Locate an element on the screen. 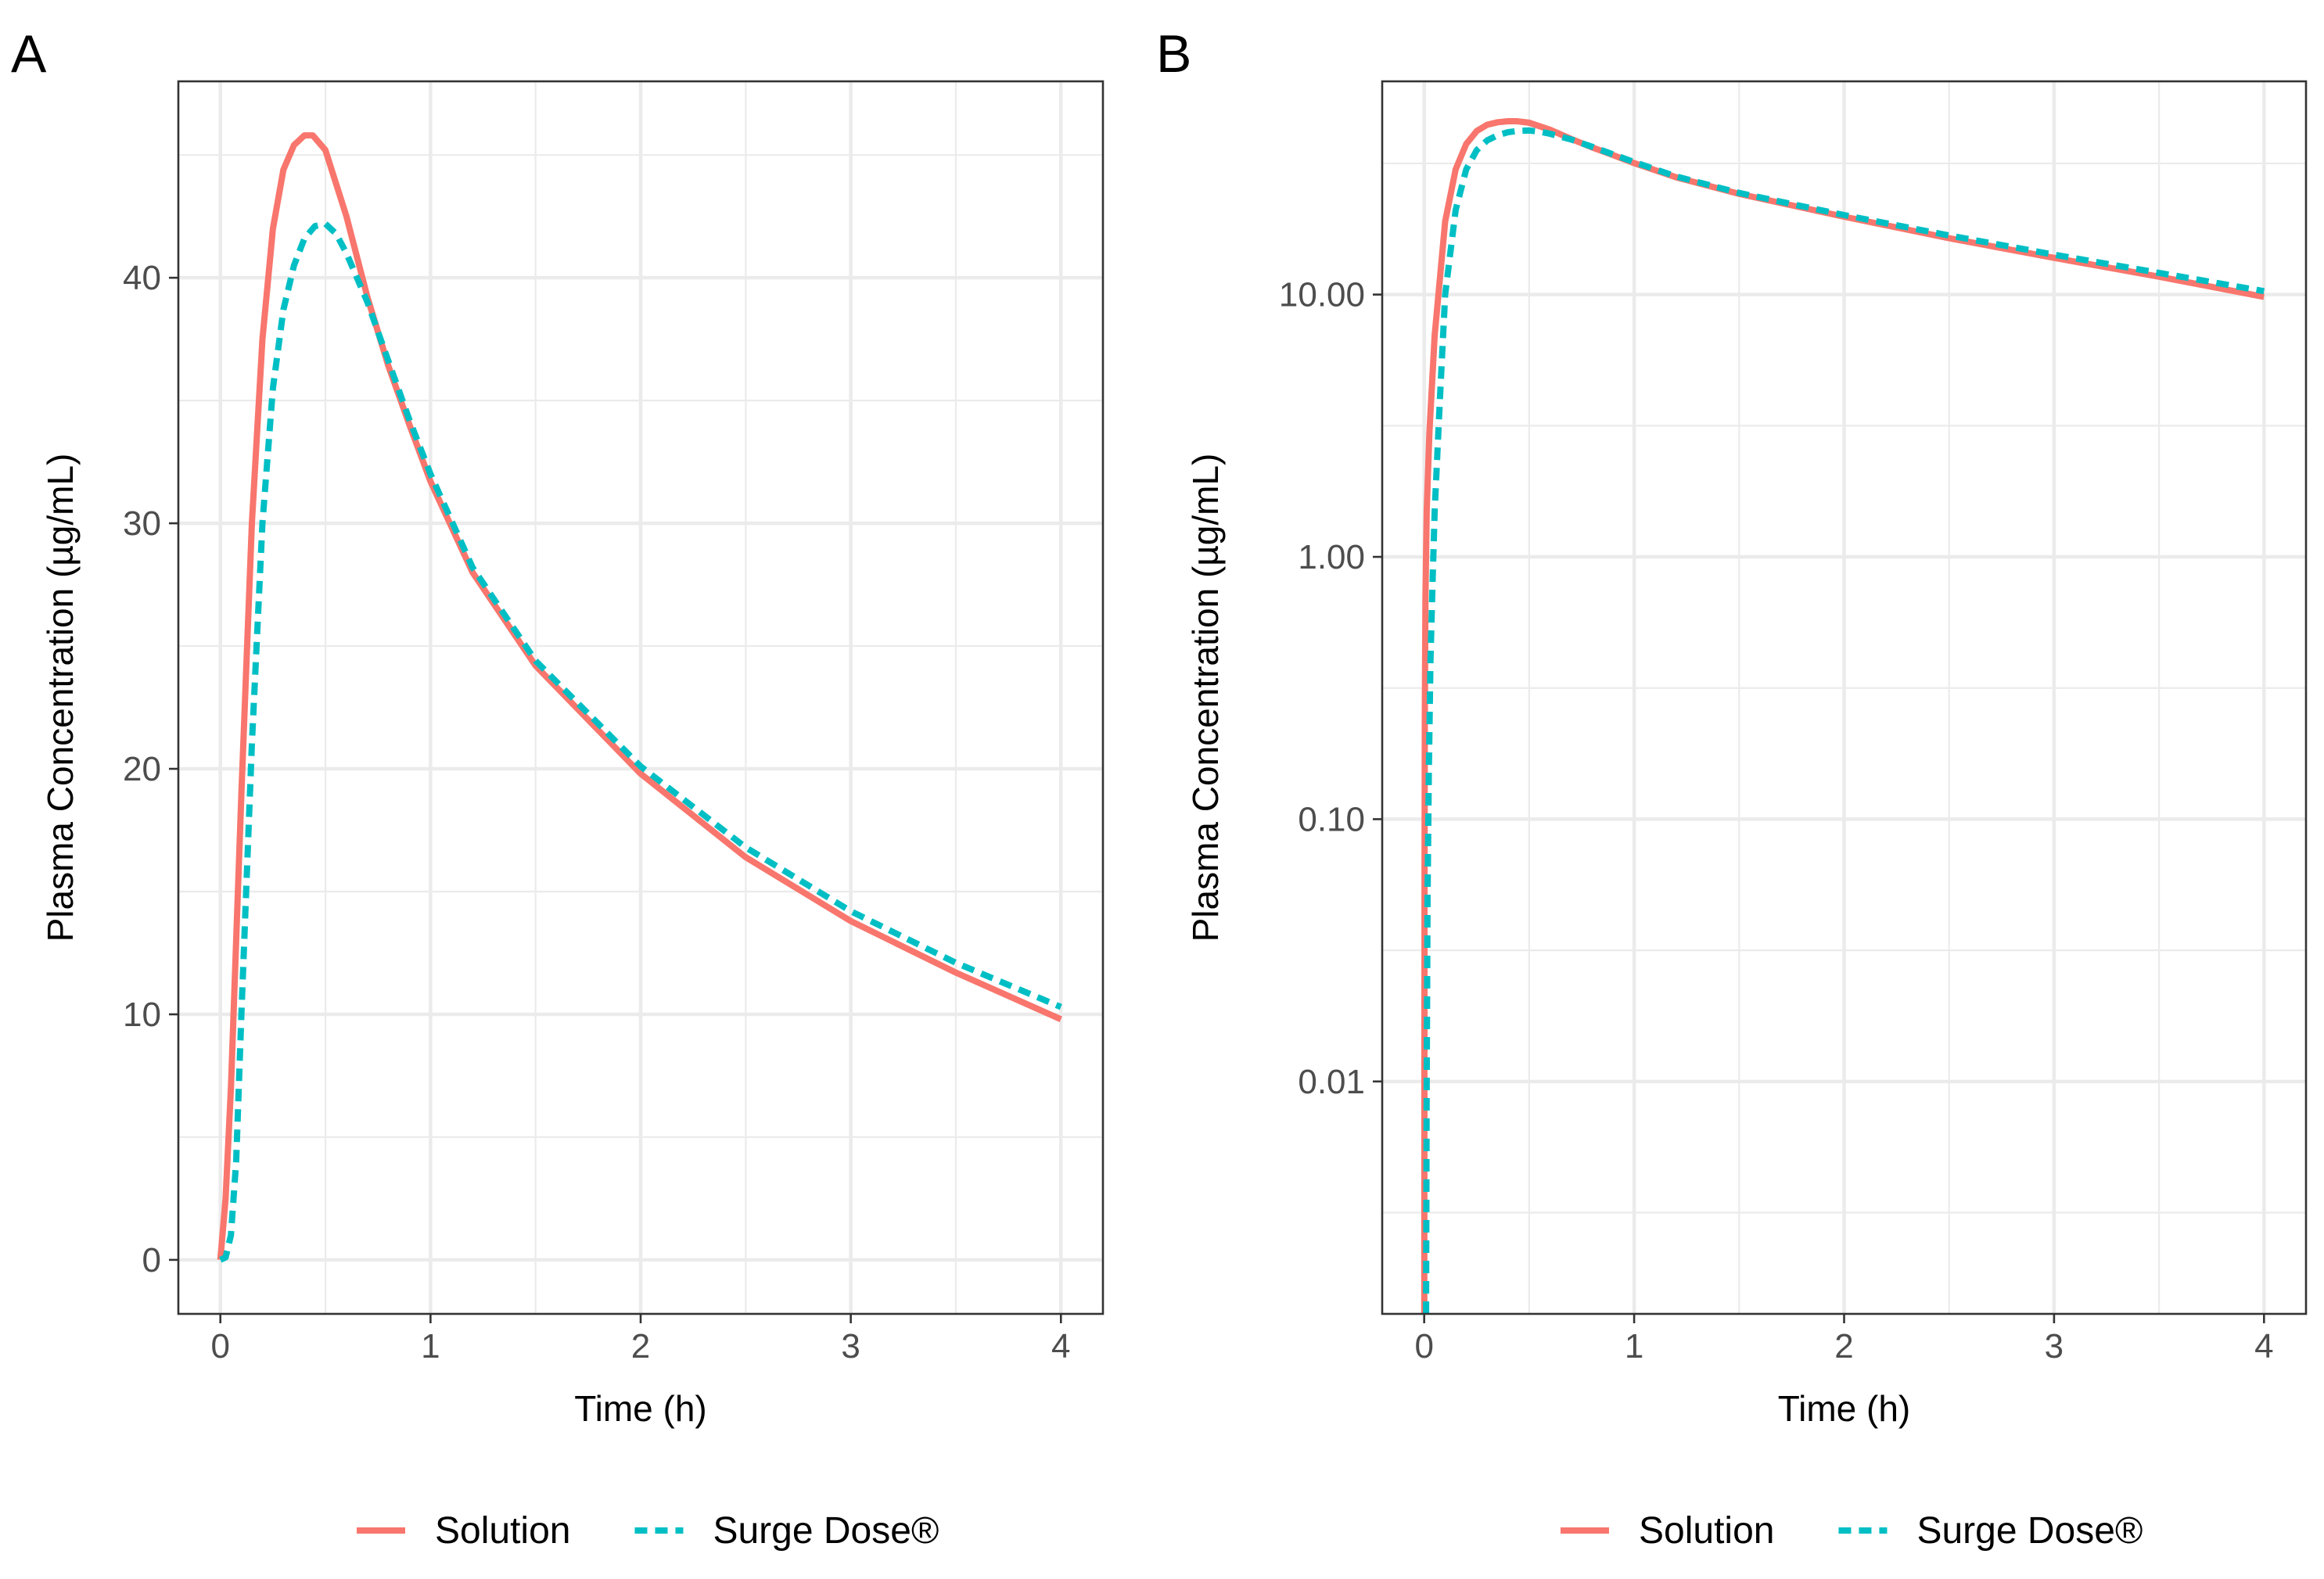 The width and height of the screenshot is (2324, 1579). y-tick-label: 10 is located at coordinates (142, 1015).